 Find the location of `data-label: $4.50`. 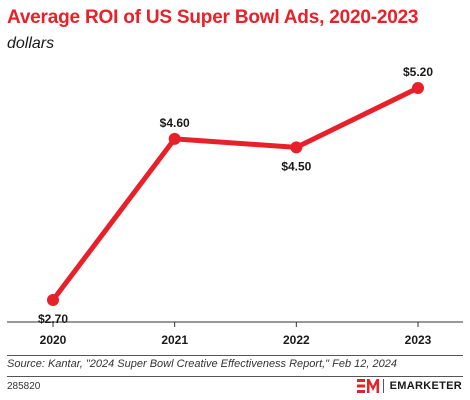

data-label: $4.50 is located at coordinates (296, 166).